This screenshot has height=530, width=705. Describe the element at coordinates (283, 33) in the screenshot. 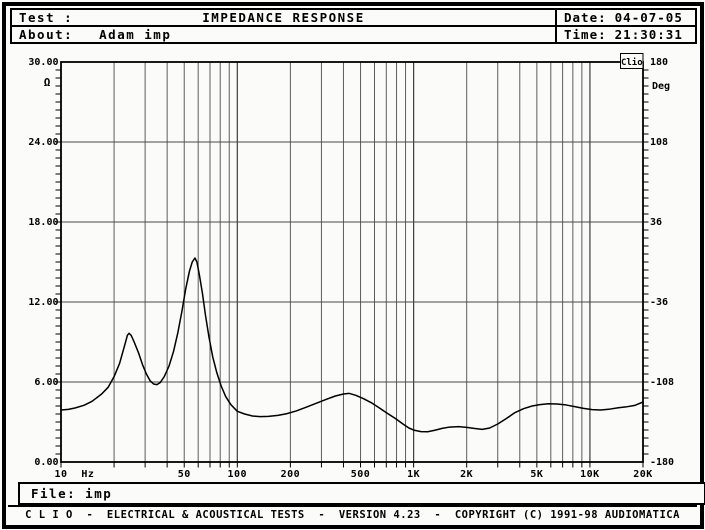

I see `header-about-row: About: Adam imp` at that location.